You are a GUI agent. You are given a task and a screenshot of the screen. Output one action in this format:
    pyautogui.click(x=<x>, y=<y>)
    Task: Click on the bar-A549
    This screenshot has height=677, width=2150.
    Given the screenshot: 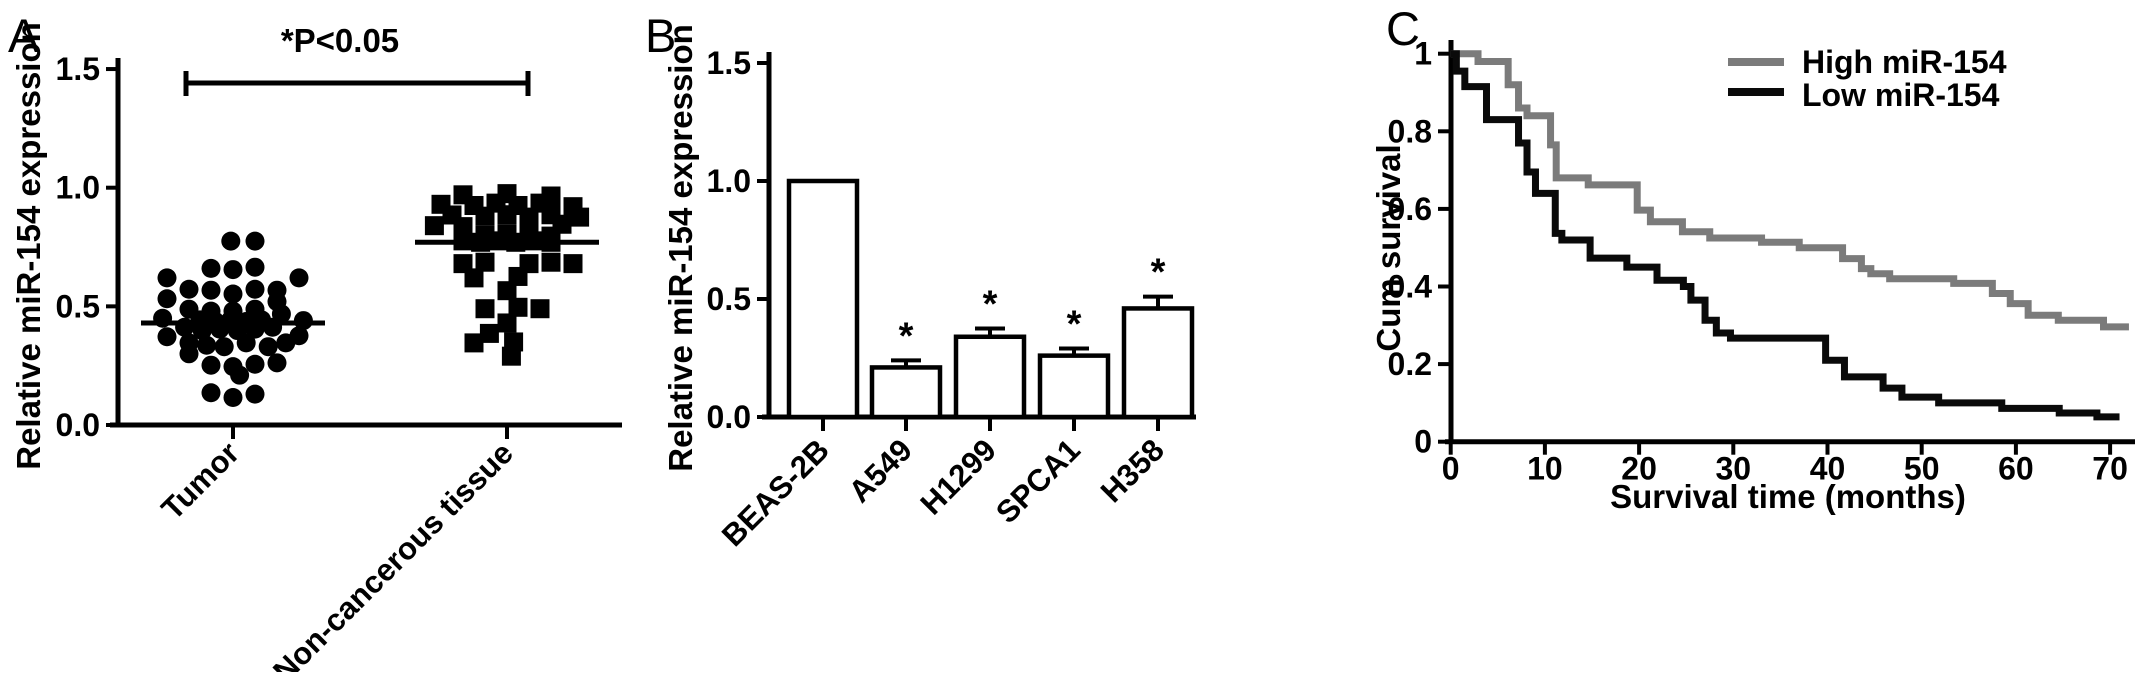 What is the action you would take?
    pyautogui.click(x=906, y=392)
    